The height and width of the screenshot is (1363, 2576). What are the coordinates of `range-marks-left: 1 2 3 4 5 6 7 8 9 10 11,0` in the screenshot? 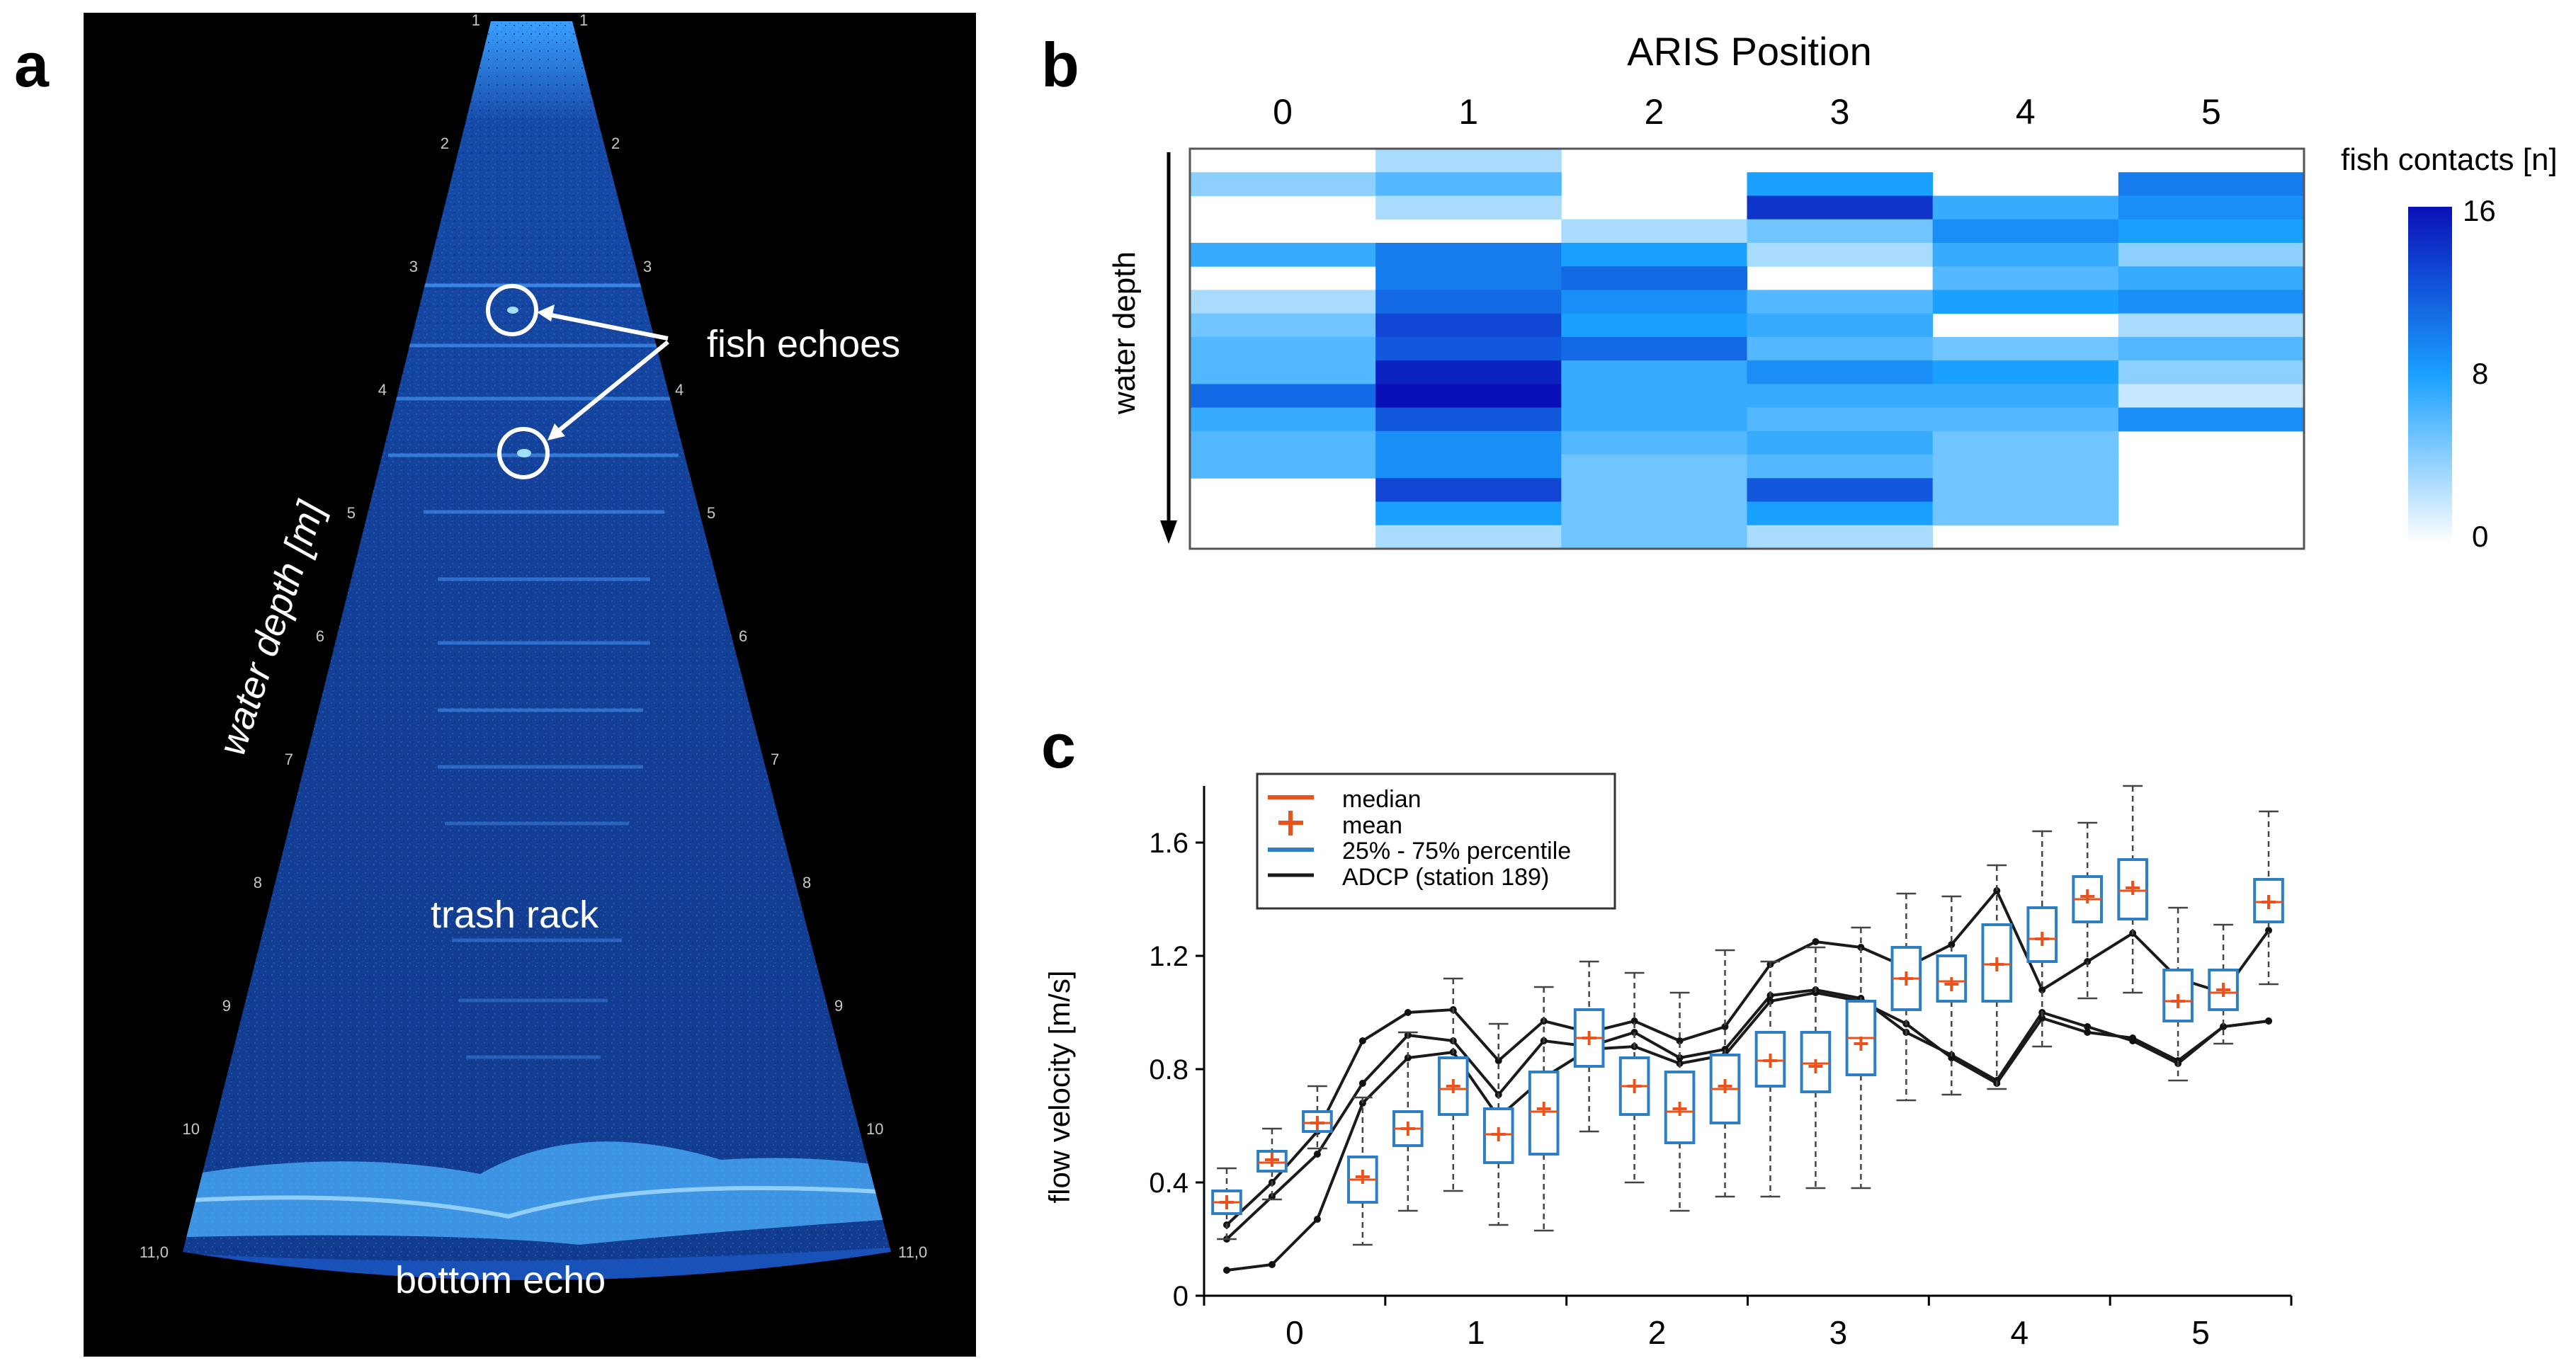 It's located at (310, 637).